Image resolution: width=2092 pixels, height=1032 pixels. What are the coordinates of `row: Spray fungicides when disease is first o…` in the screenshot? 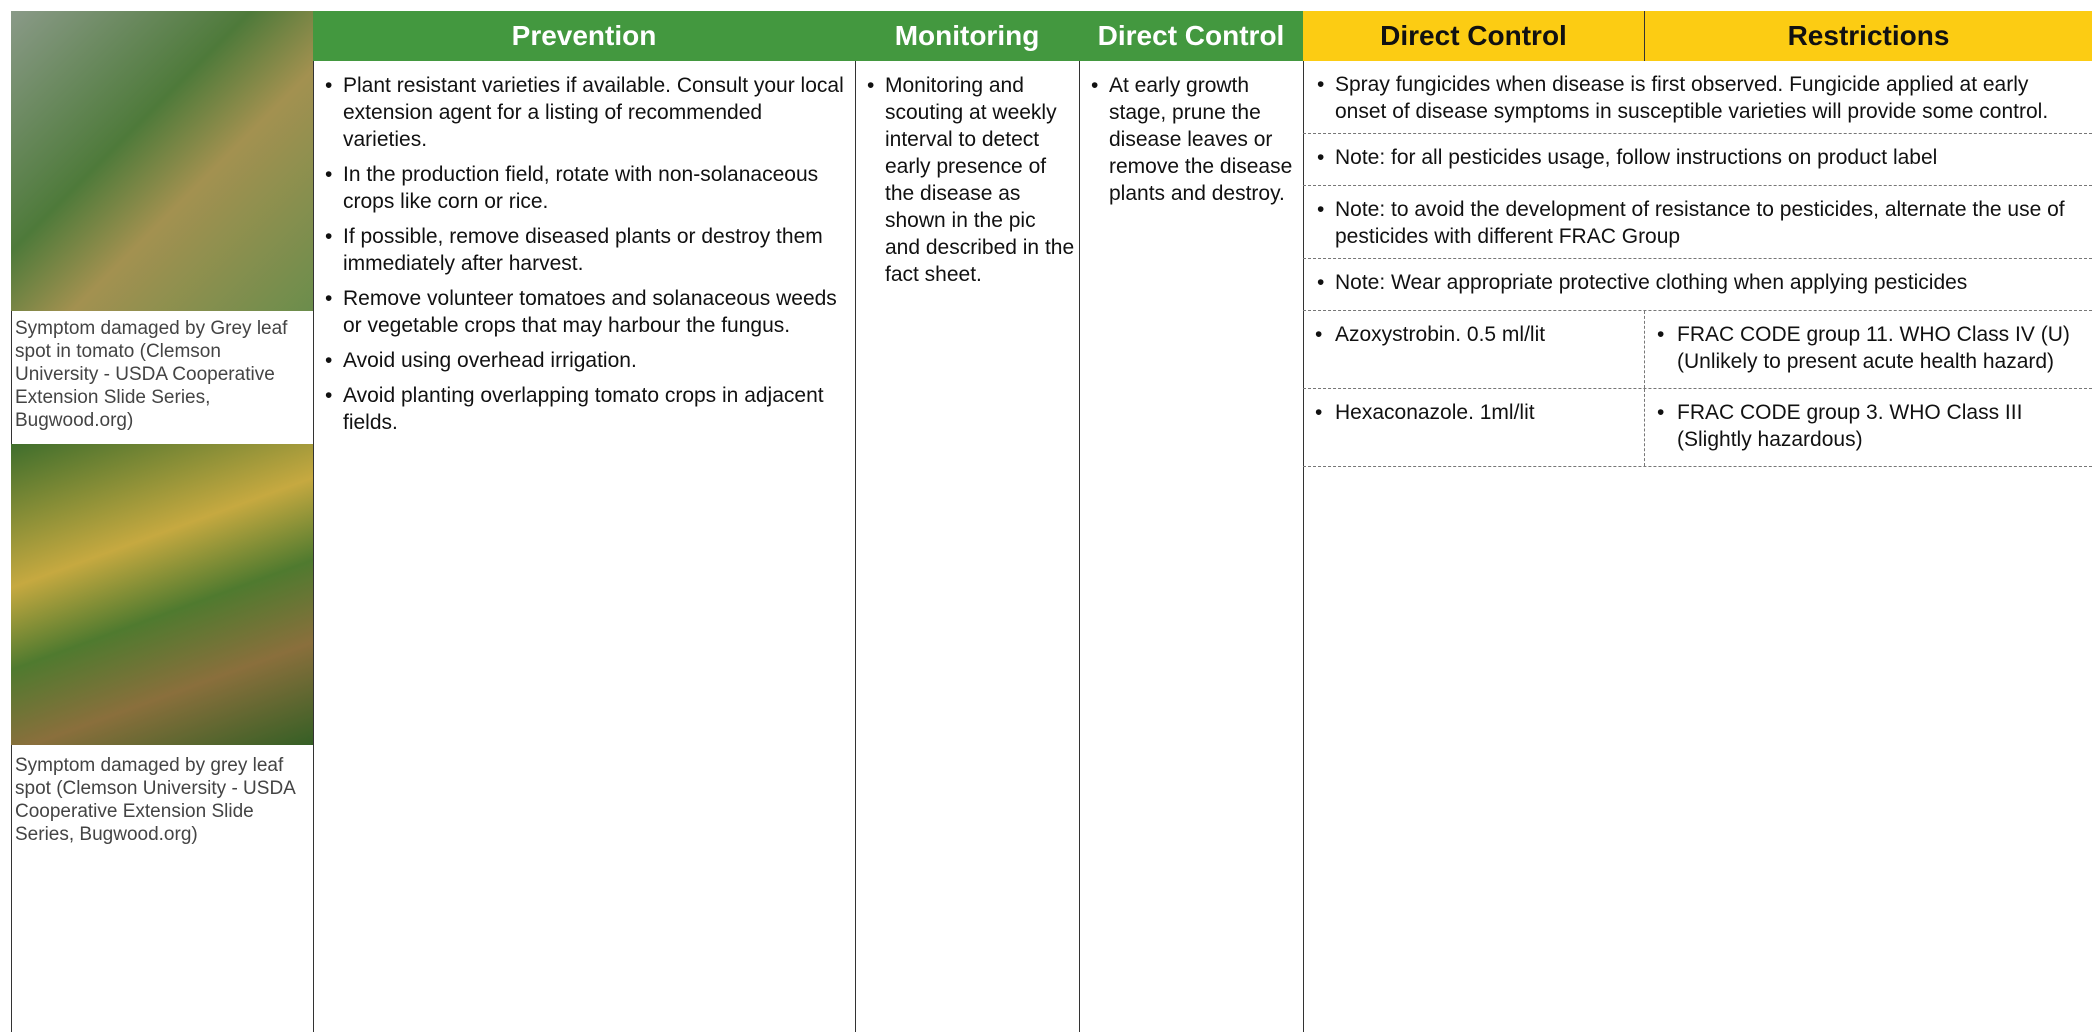 It's located at (1697, 97).